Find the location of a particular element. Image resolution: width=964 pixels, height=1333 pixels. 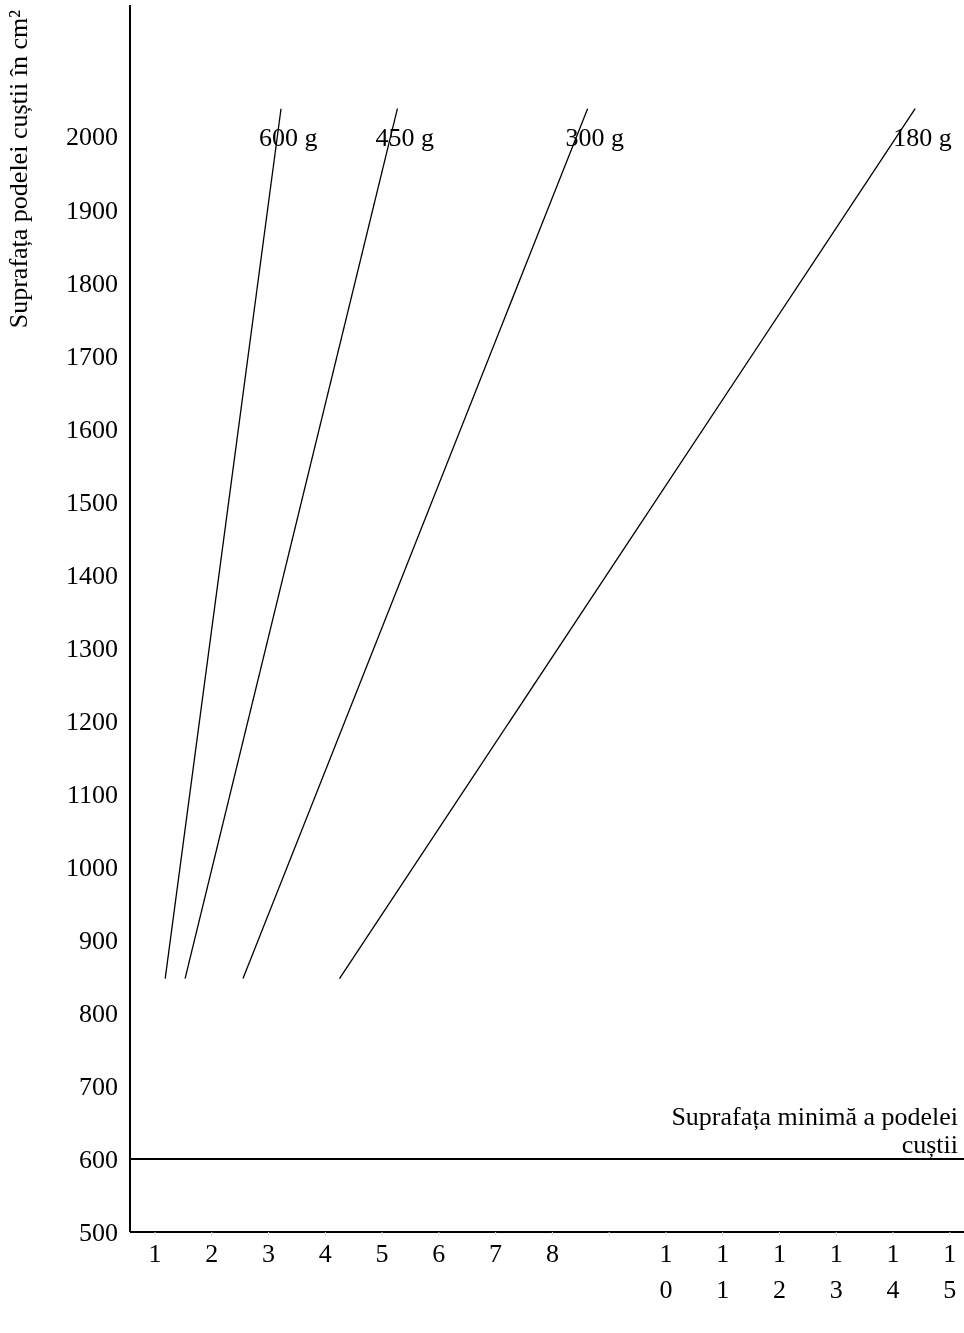

series-label: 180 g is located at coordinates (922, 137).